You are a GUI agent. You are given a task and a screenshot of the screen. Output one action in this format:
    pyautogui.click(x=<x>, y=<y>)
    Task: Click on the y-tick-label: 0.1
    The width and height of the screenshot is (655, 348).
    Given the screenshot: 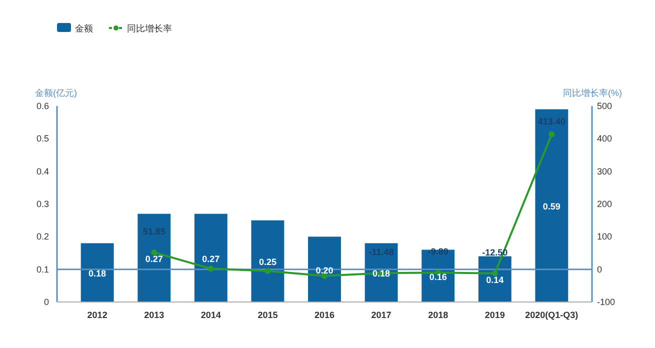 What is the action you would take?
    pyautogui.click(x=42, y=269)
    